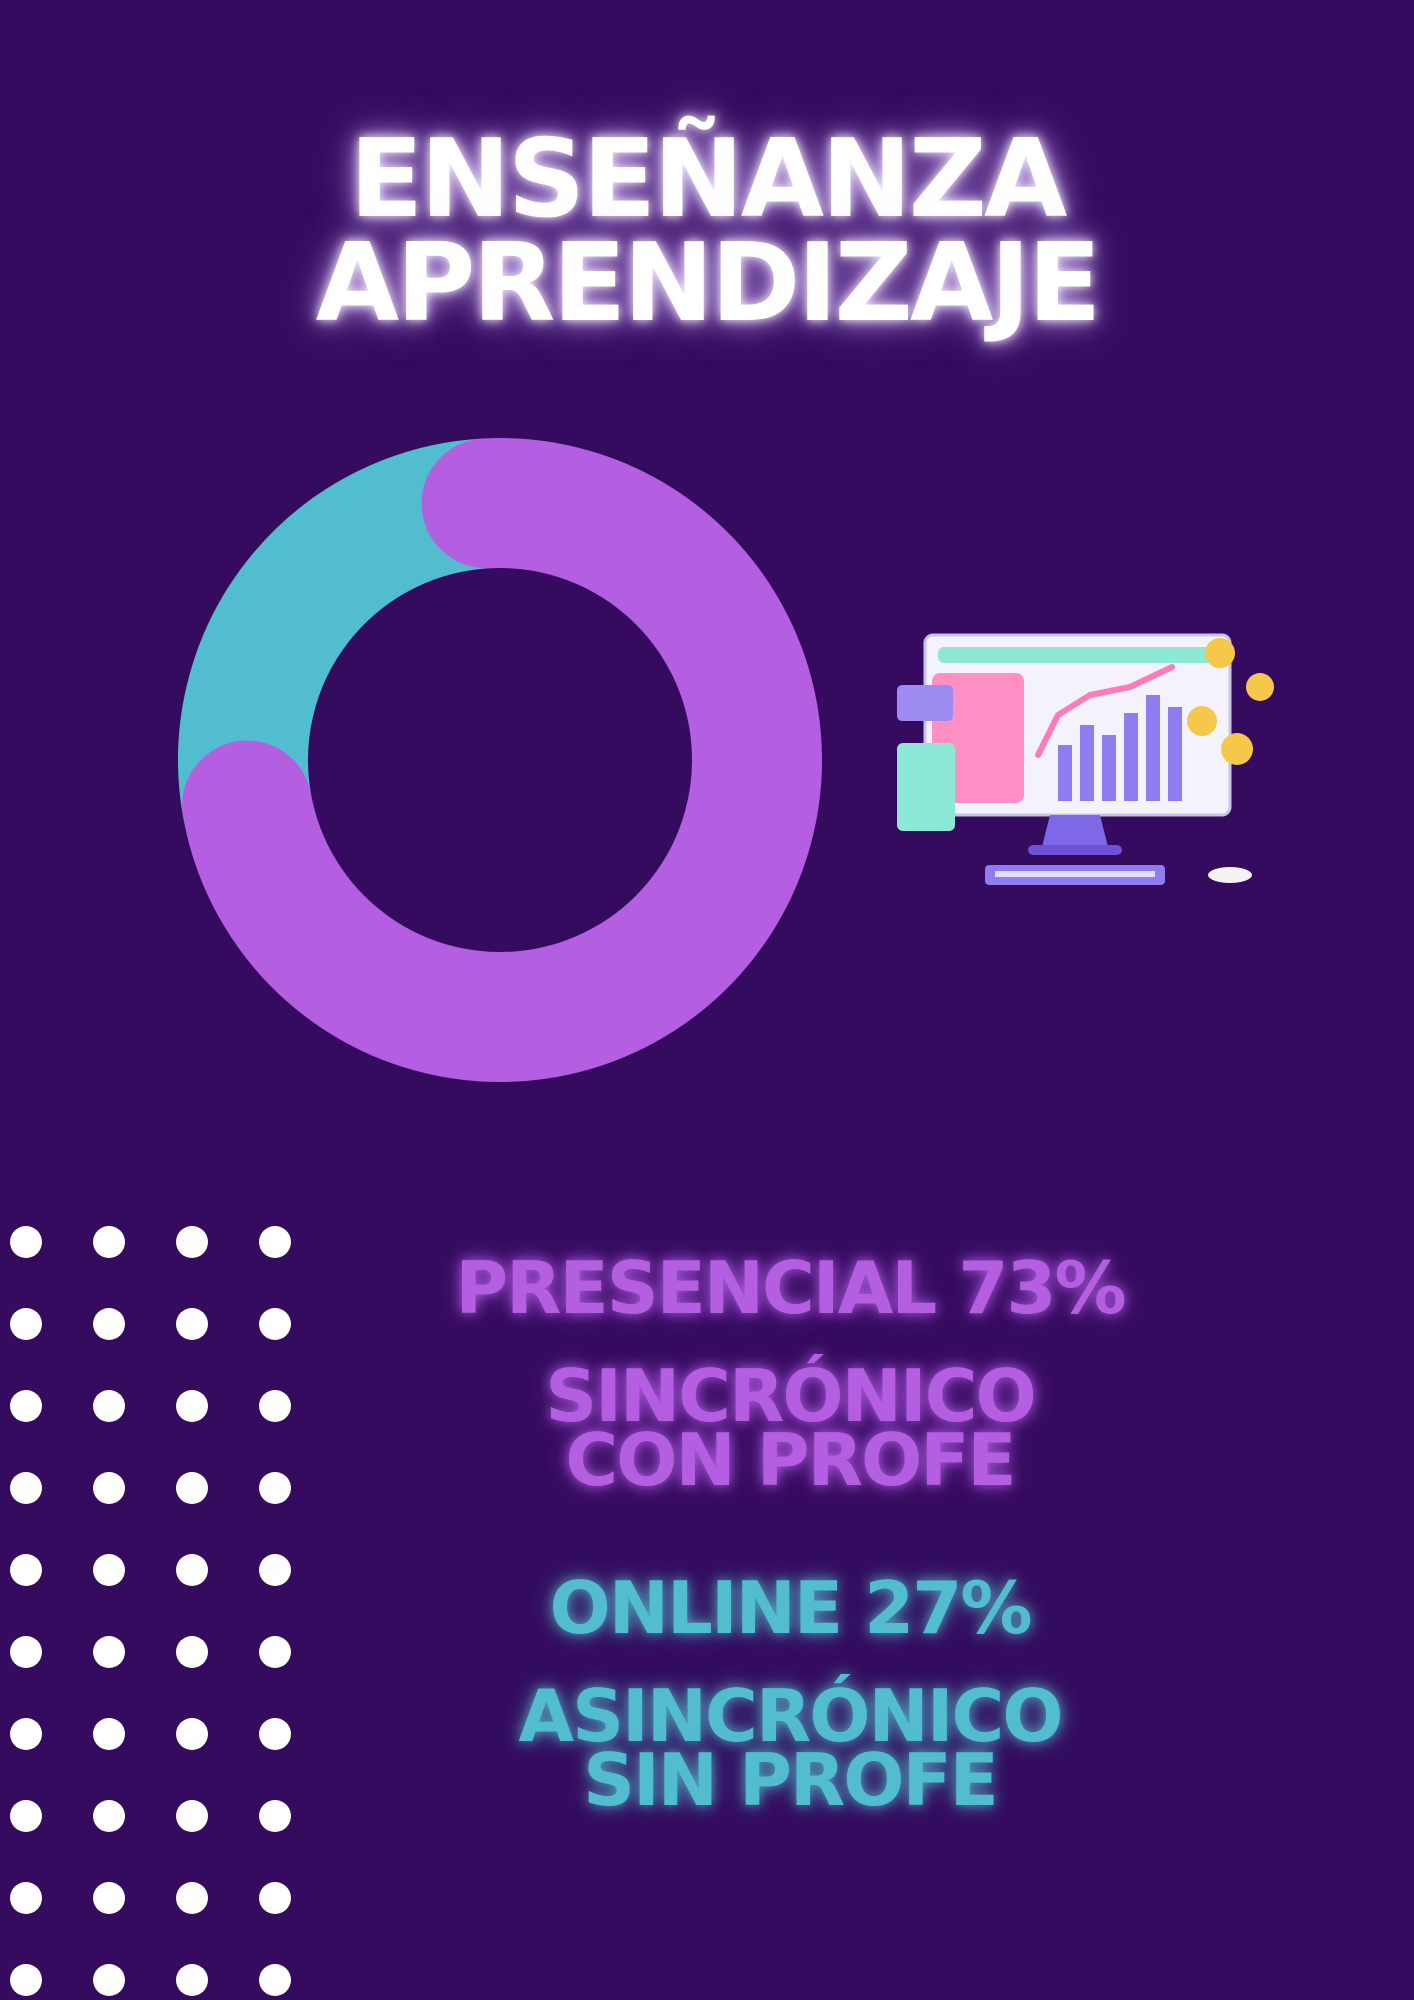 The width and height of the screenshot is (1414, 2000). I want to click on legend-online: ONLINE 27% ASINCRÓNICO SIN PROFE, so click(790, 1694).